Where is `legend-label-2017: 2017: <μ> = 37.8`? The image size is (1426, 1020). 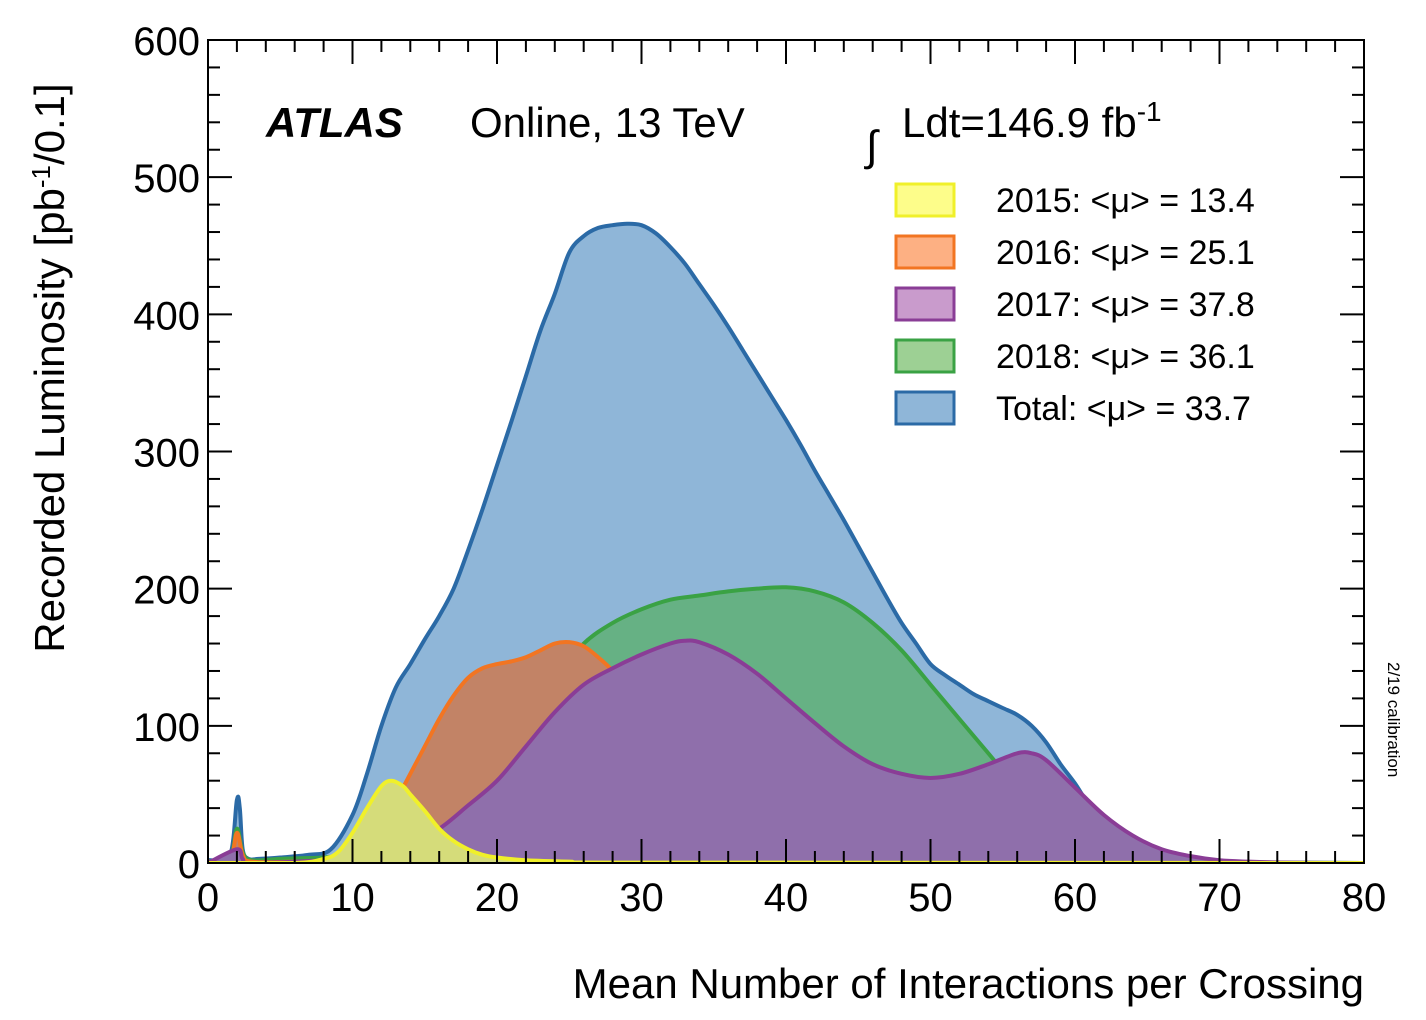 legend-label-2017: 2017: <μ> = 37.8 is located at coordinates (1125, 305).